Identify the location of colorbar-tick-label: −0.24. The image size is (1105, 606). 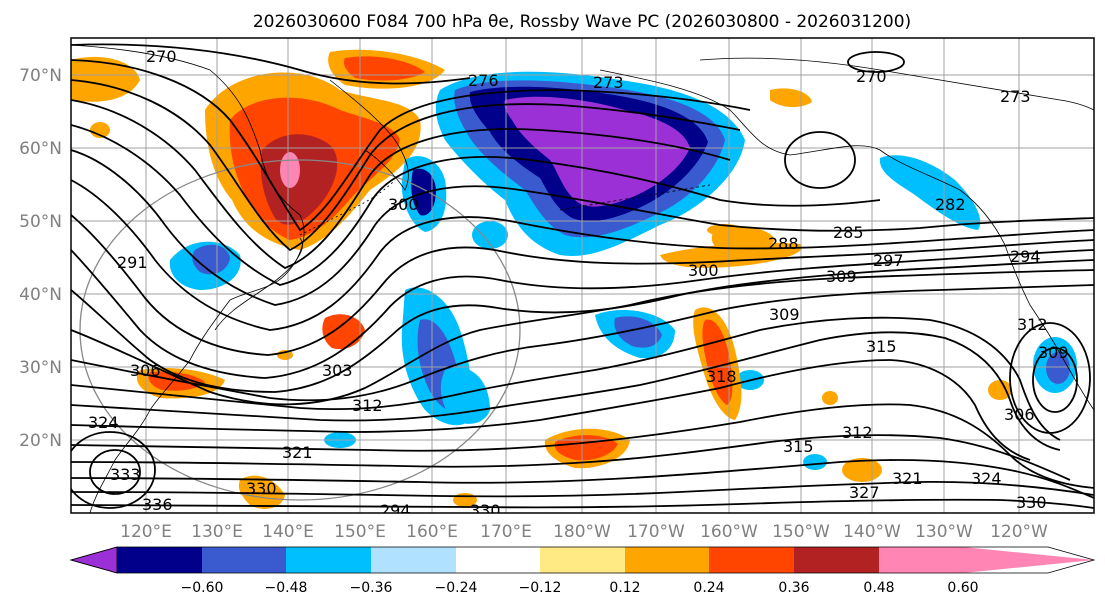
(456, 588).